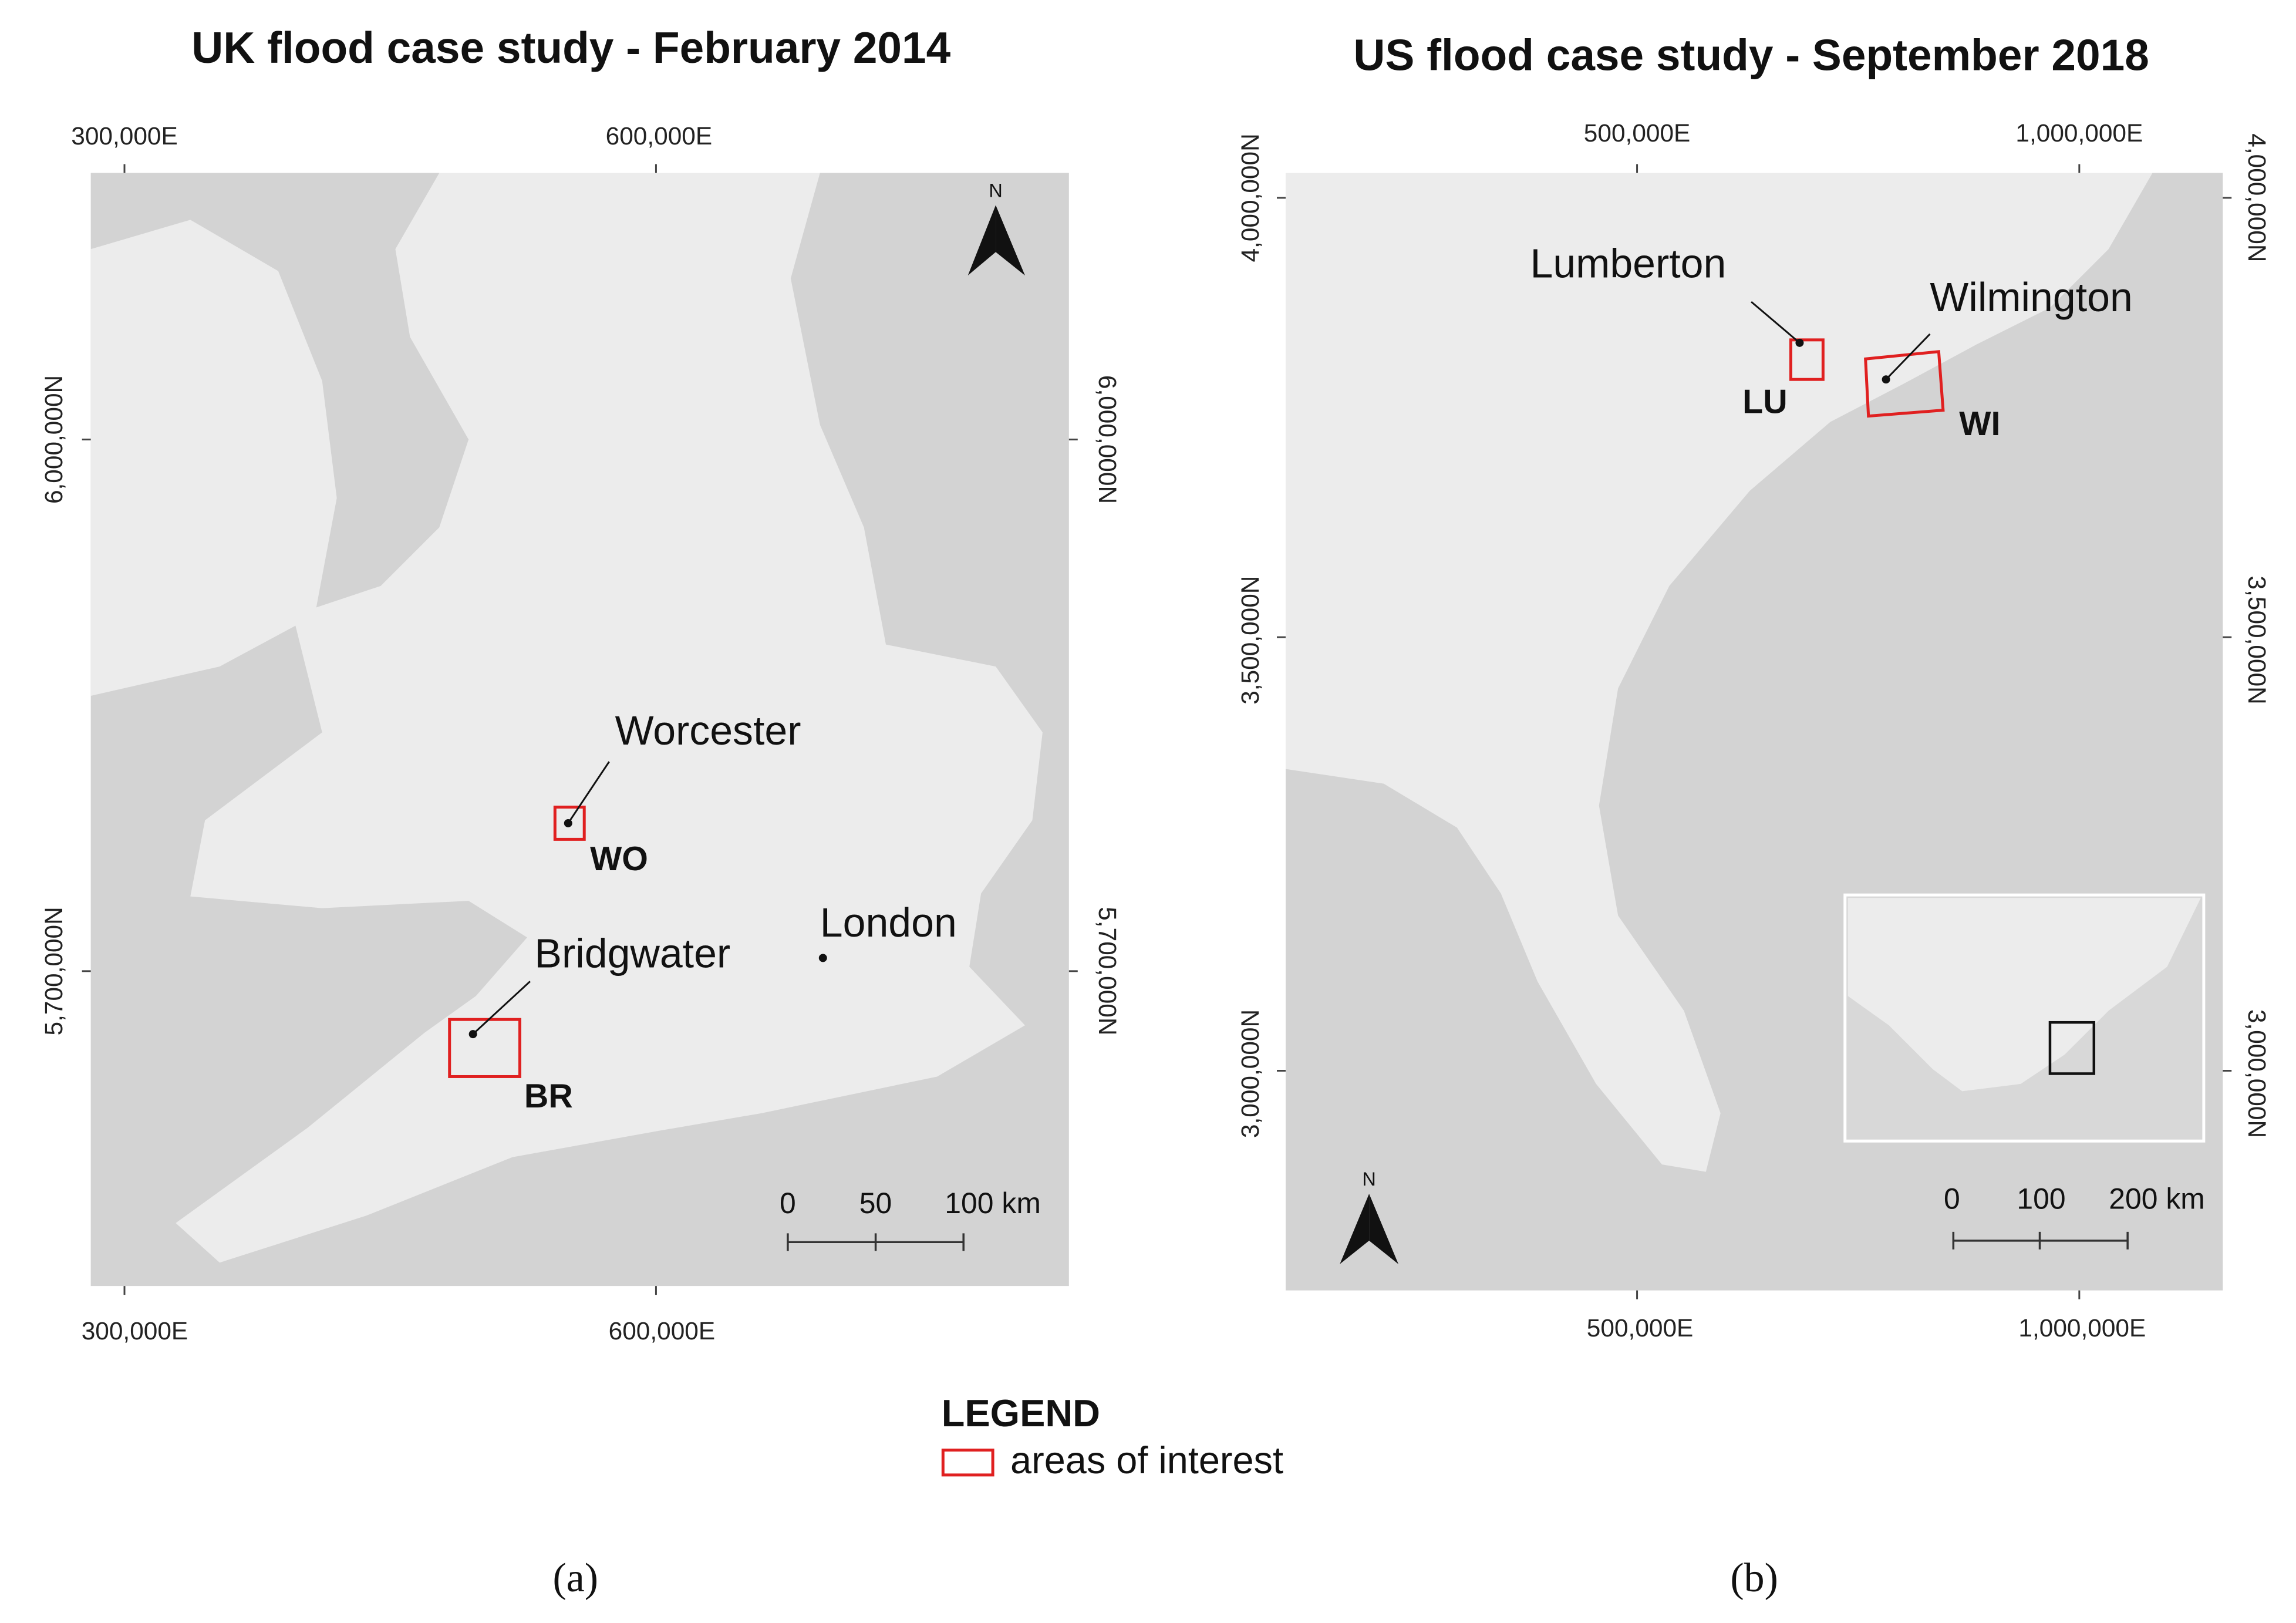 This screenshot has width=2296, height=1623. What do you see at coordinates (619, 859) in the screenshot?
I see `area-code: WO` at bounding box center [619, 859].